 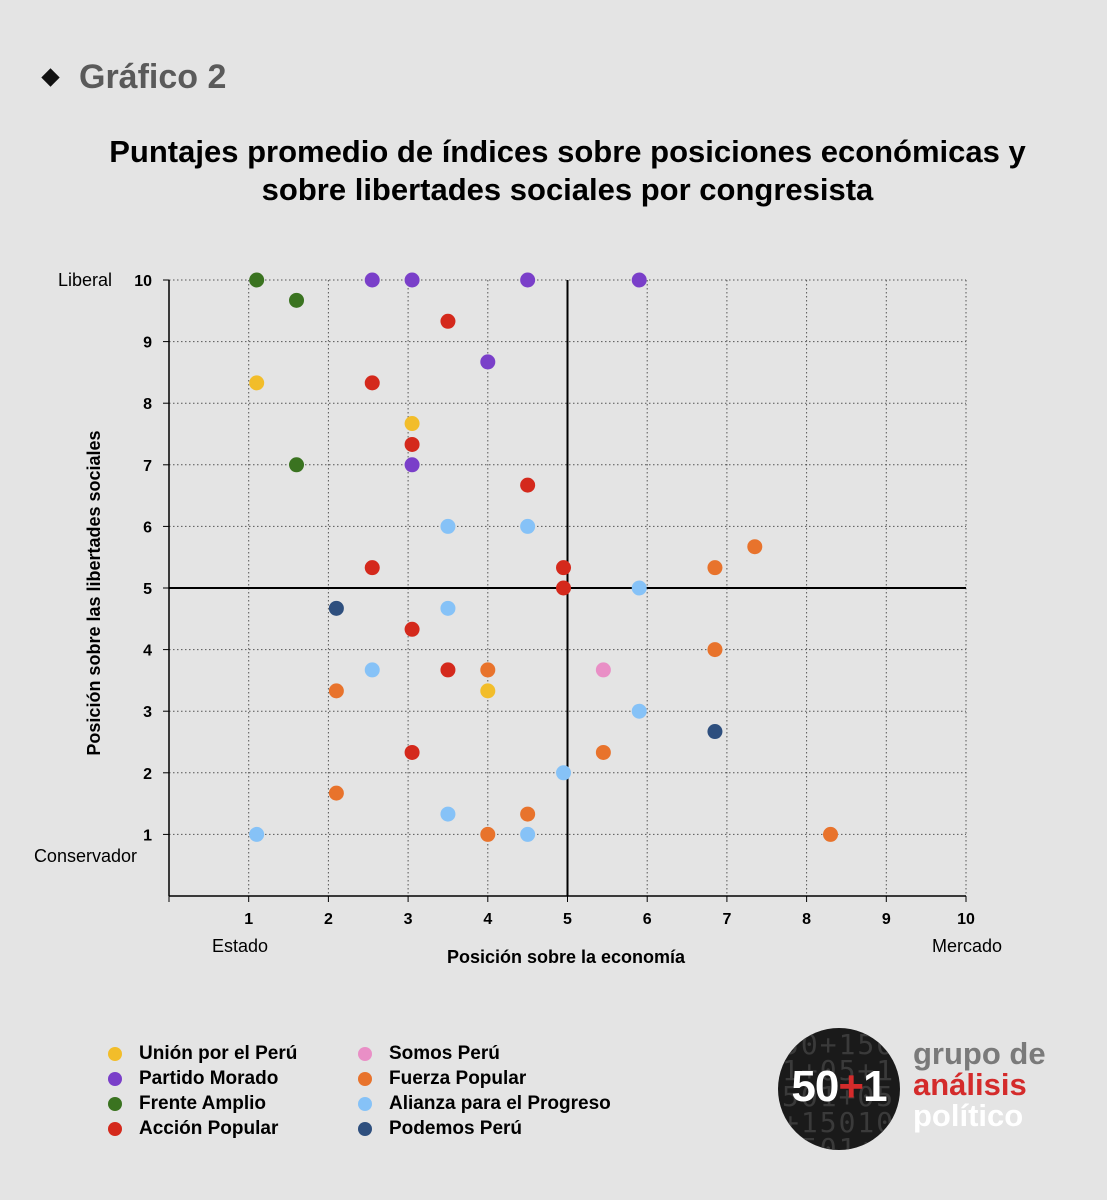 What do you see at coordinates (967, 946) in the screenshot?
I see `x-right-annotation: Mercado` at bounding box center [967, 946].